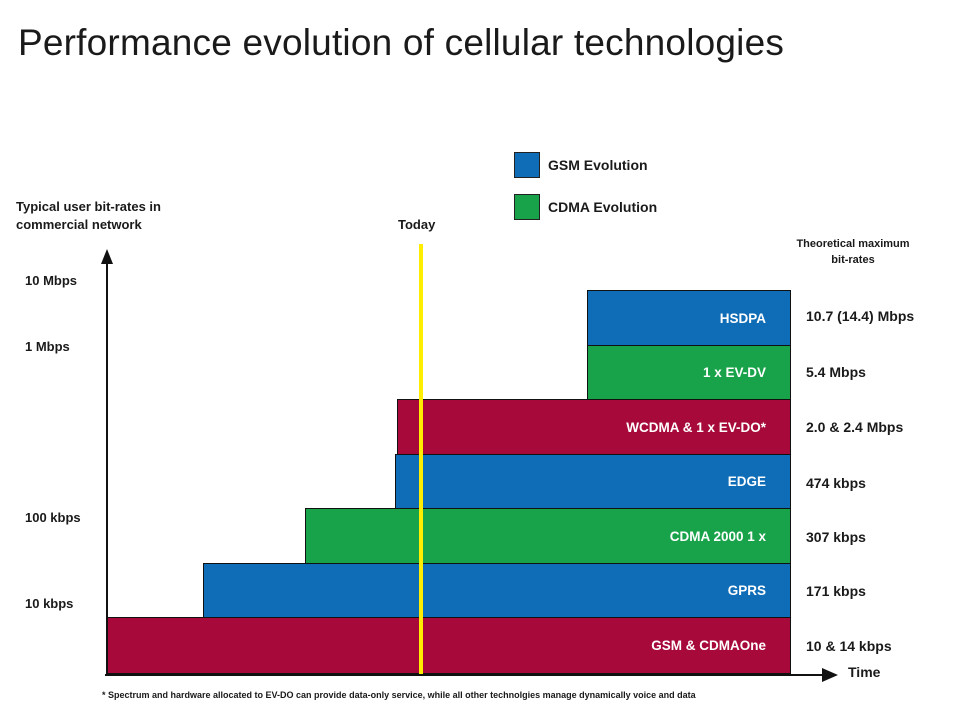 This screenshot has height=720, width=960. I want to click on bar-label: EDGE, so click(746, 481).